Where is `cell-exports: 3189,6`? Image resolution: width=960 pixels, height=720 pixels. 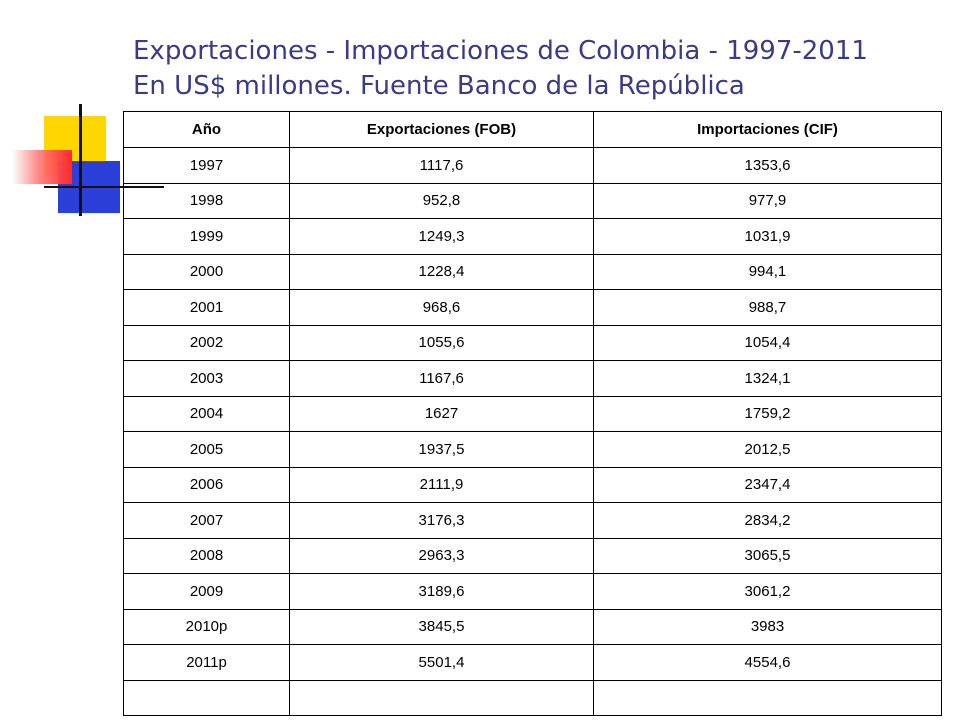 cell-exports: 3189,6 is located at coordinates (441, 591).